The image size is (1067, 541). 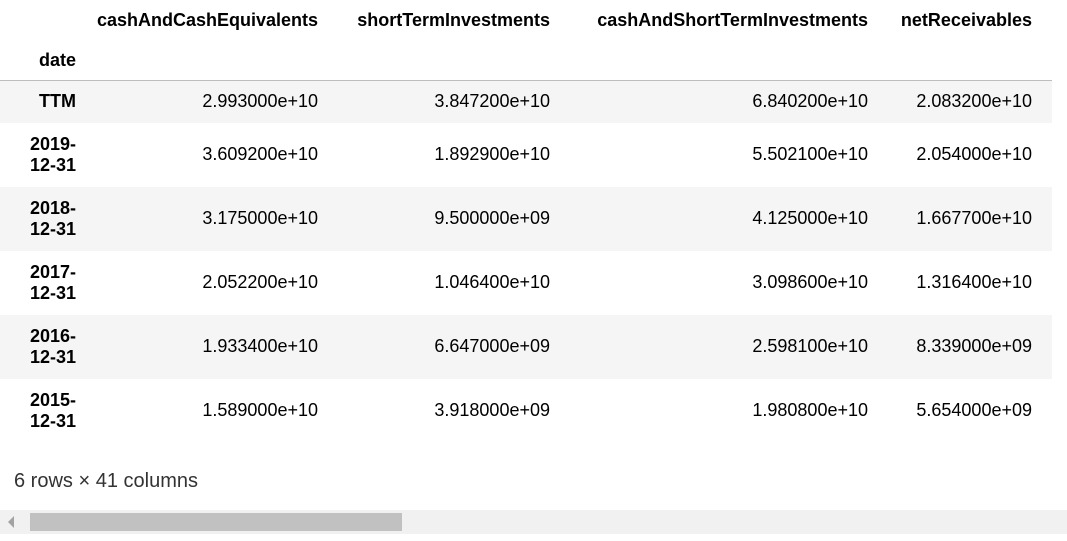 What do you see at coordinates (492, 154) in the screenshot?
I see `table-cell: 1.892900e+10` at bounding box center [492, 154].